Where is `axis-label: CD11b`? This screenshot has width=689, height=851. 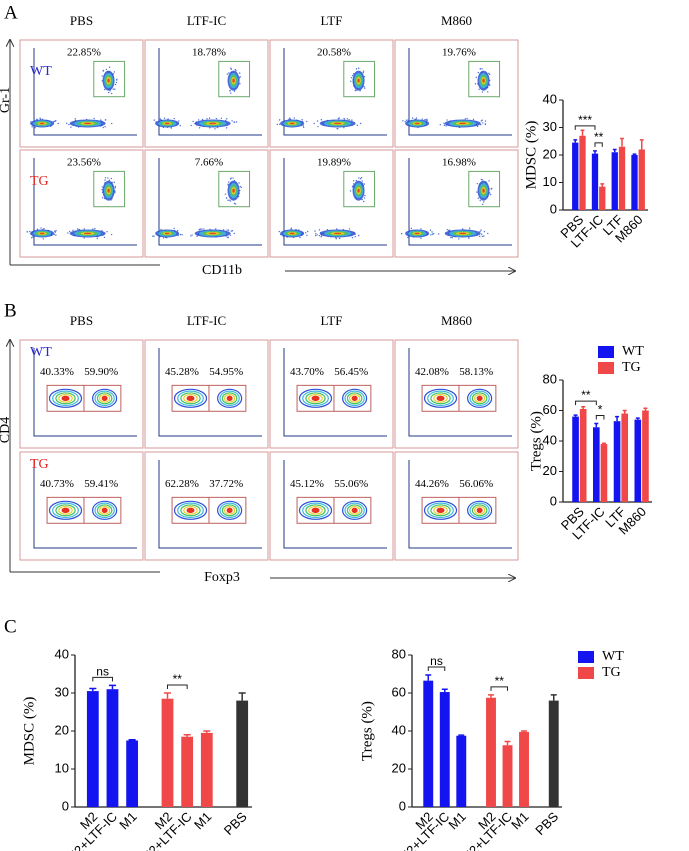 axis-label: CD11b is located at coordinates (222, 270).